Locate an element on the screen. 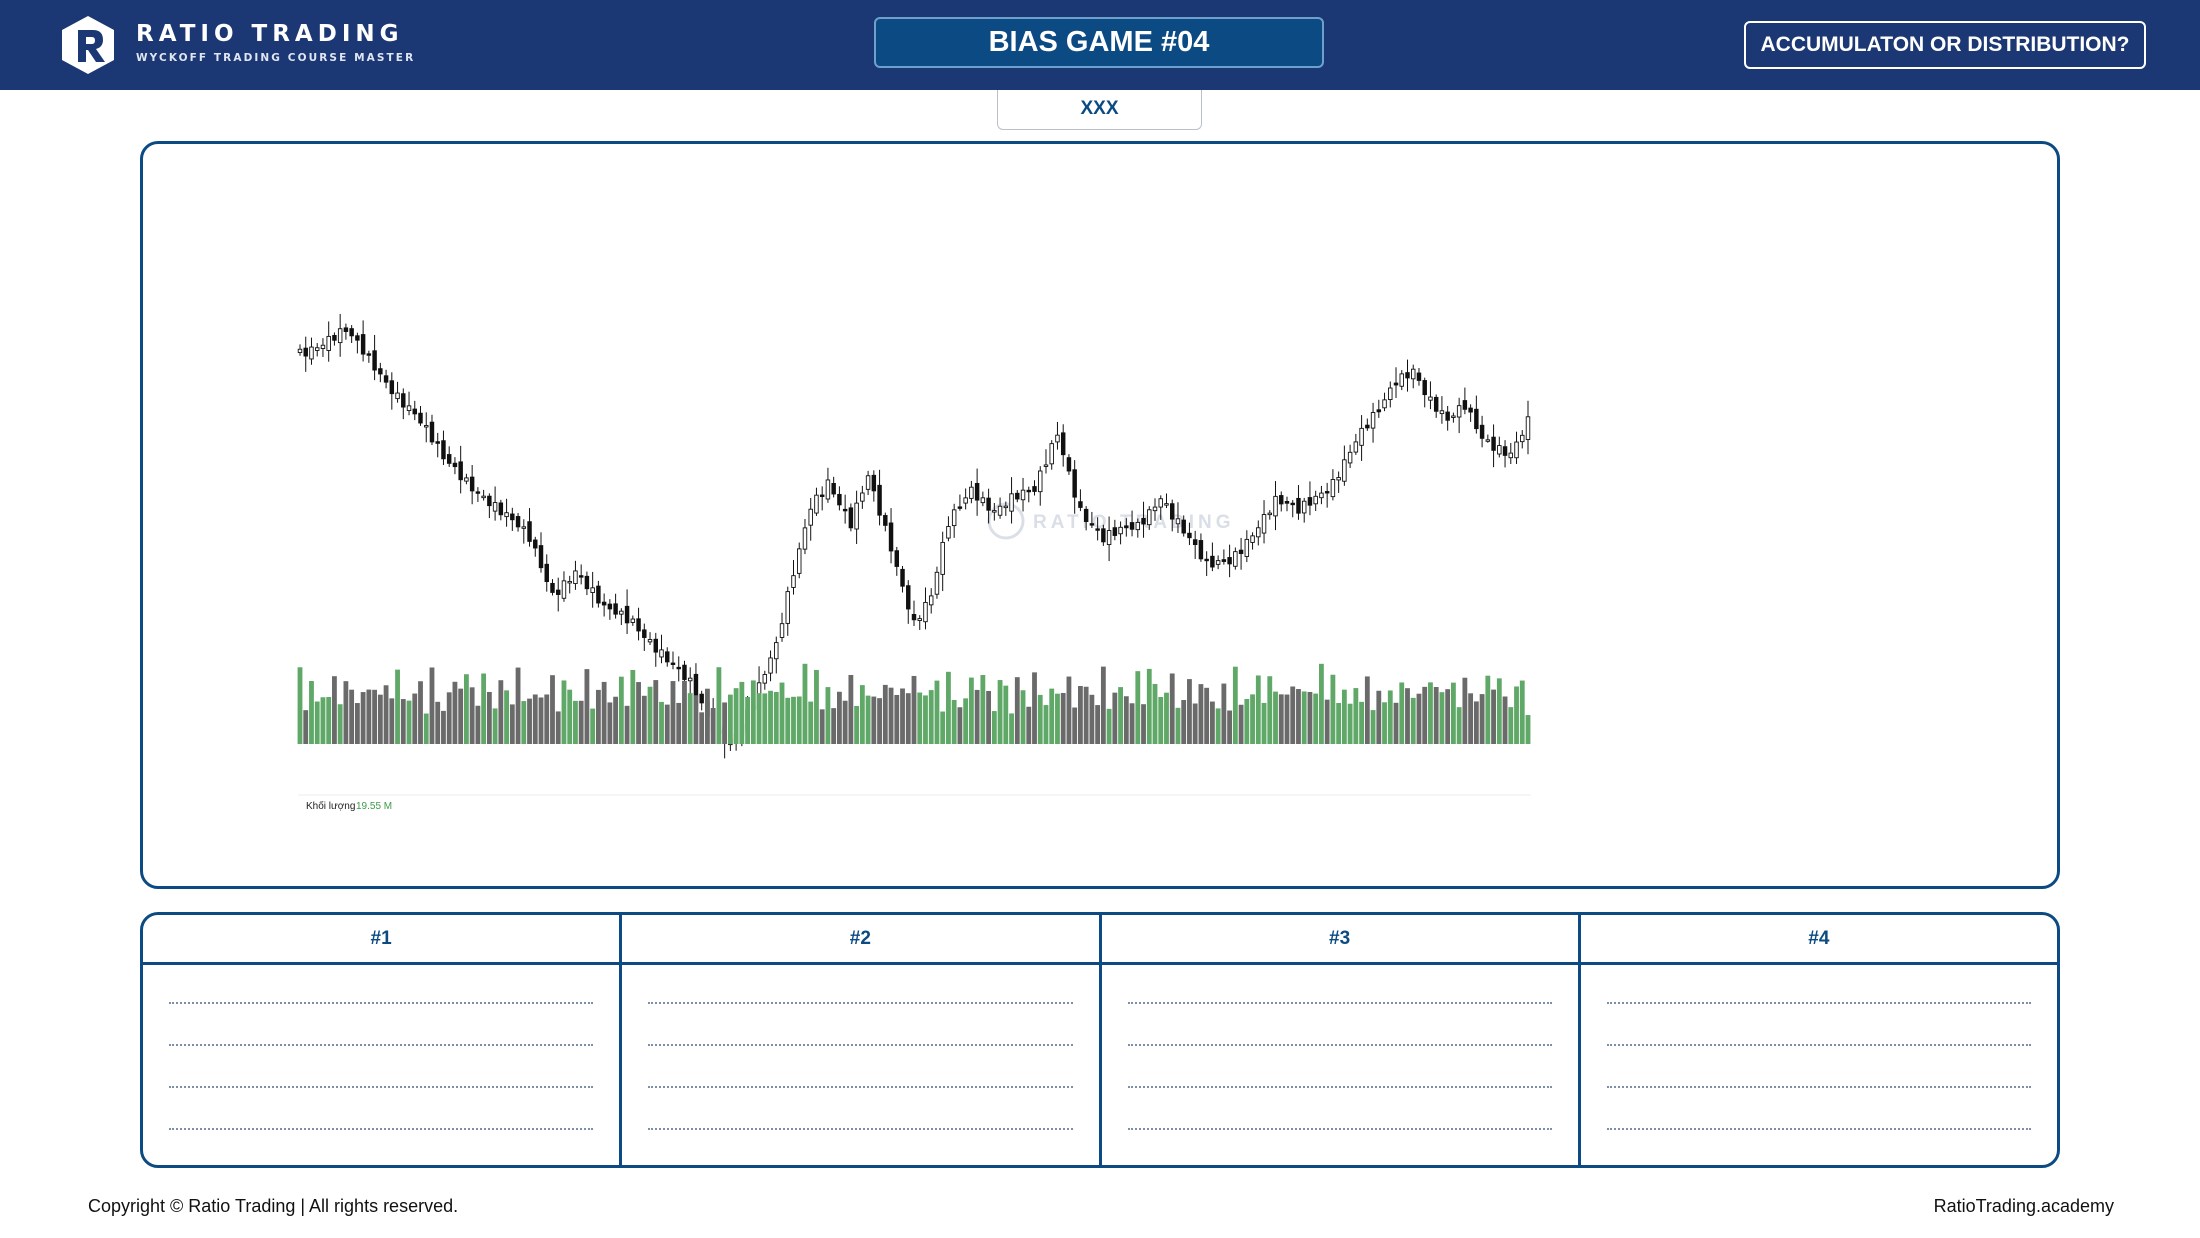 The width and height of the screenshot is (2200, 1238). site-link: RatioTrading.academy is located at coordinates (2023, 1206).